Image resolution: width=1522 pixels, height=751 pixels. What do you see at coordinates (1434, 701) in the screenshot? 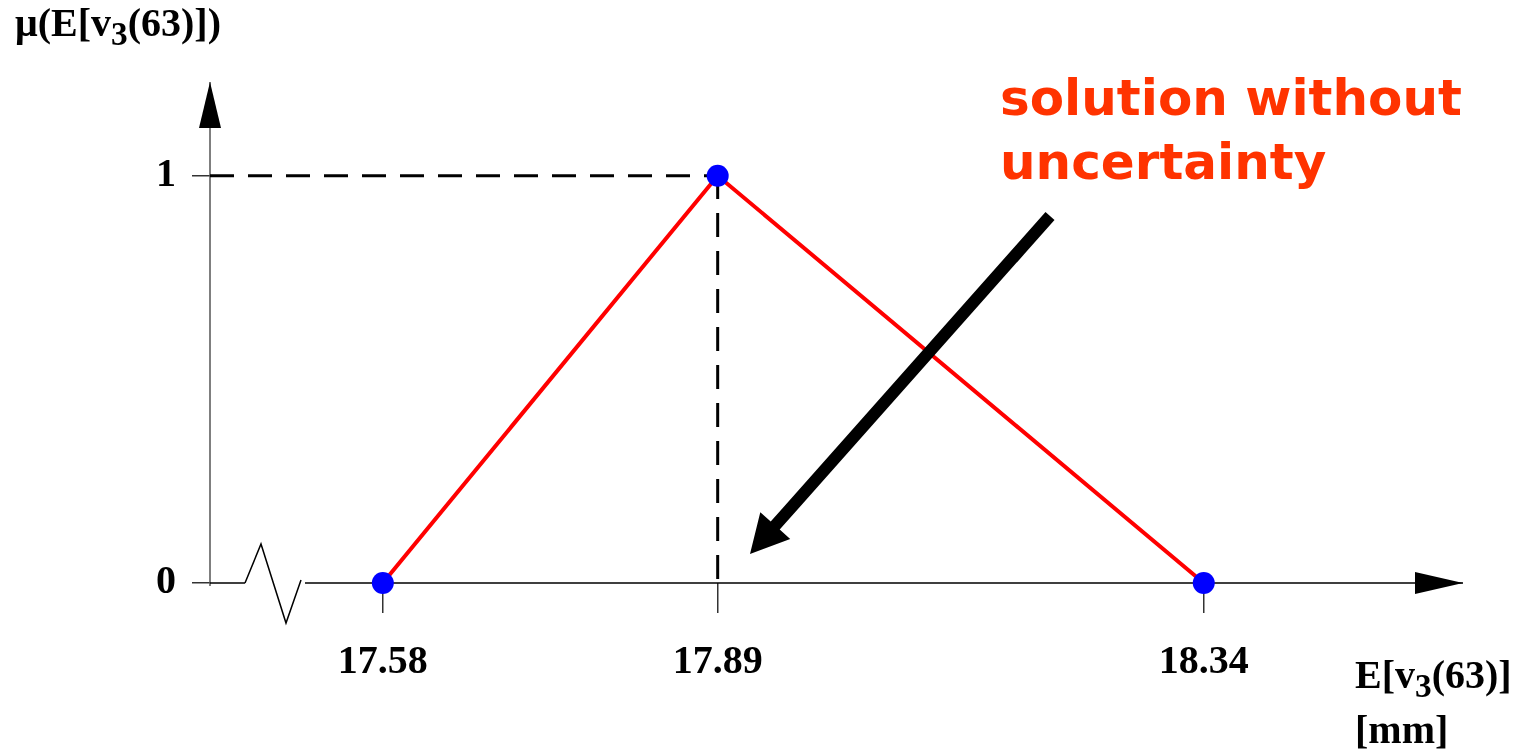
I see `x-axis-title: E[v$_{3}$(63)] [mm]` at bounding box center [1434, 701].